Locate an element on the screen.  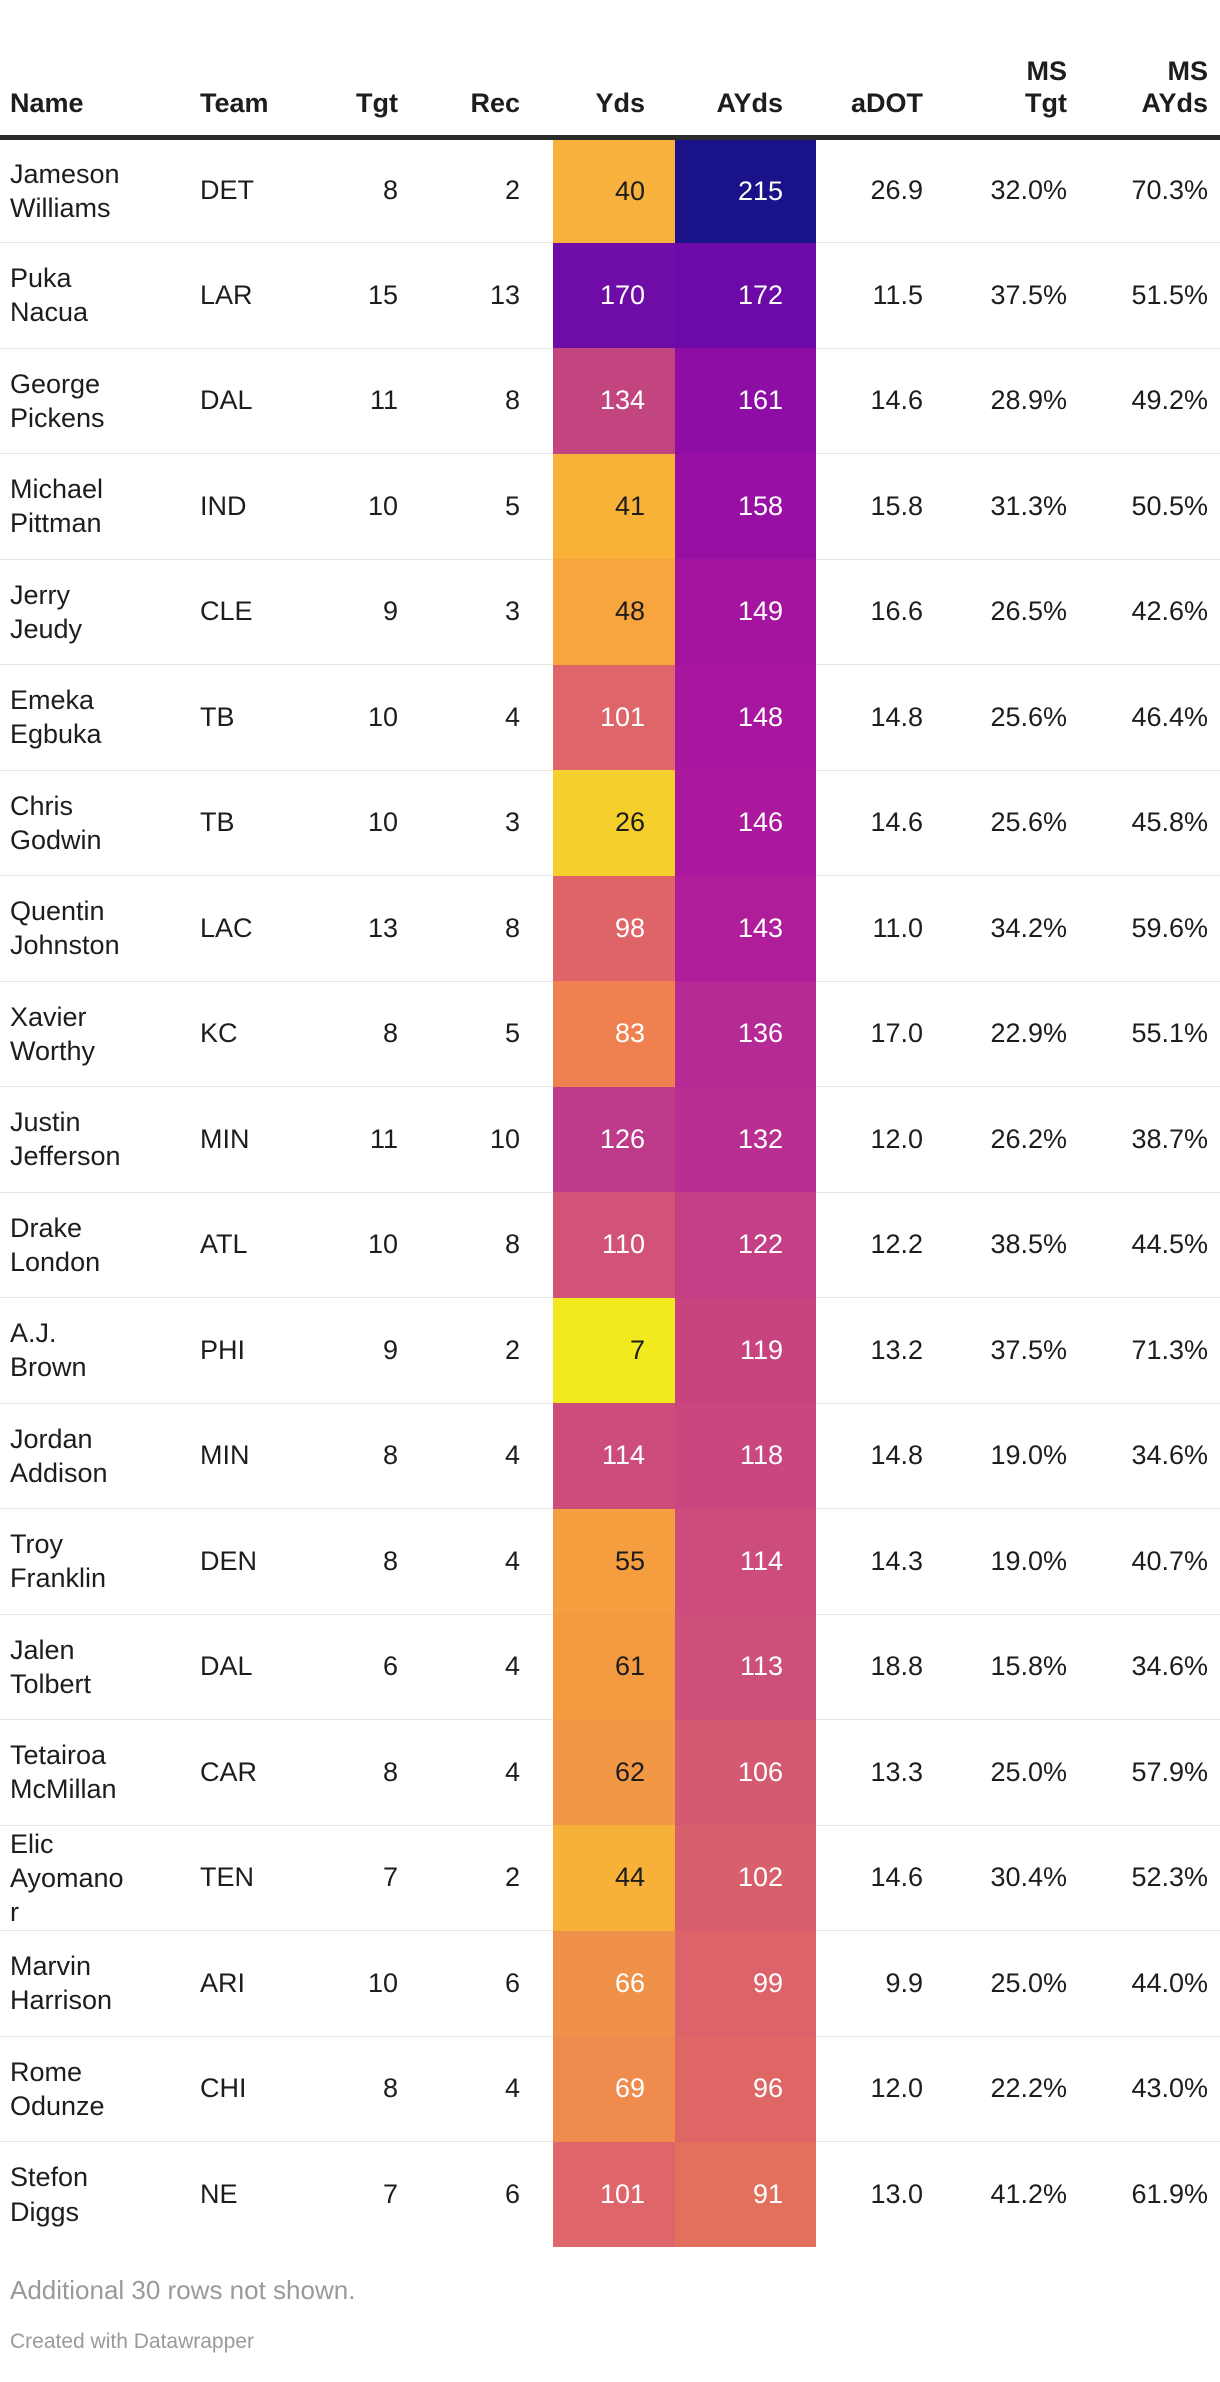
cell-airyards-heat: 106 is located at coordinates (745, 1772).